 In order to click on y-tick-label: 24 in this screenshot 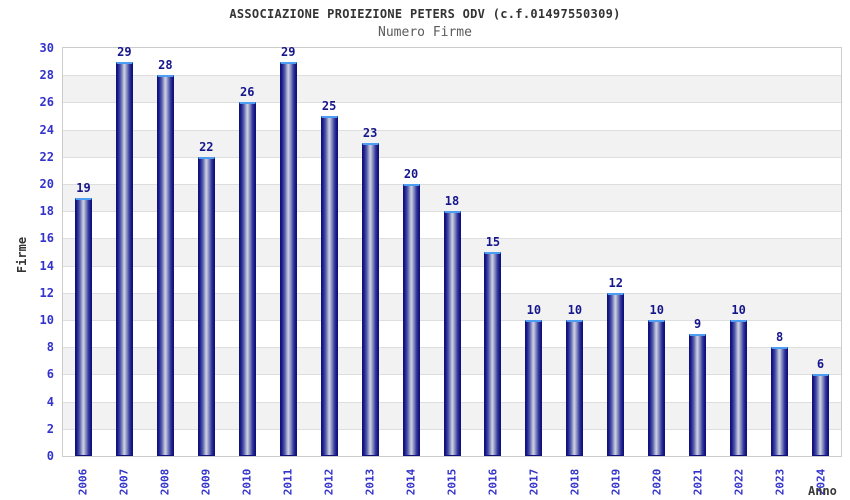, I will do `click(46, 129)`.